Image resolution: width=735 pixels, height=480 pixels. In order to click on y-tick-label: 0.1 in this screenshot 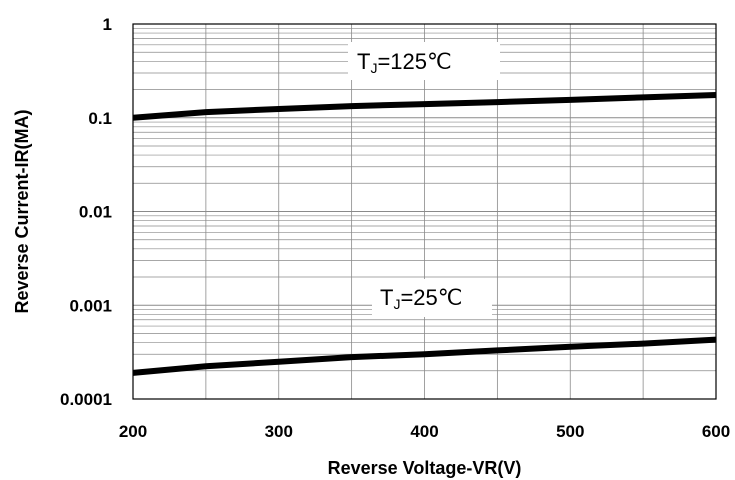, I will do `click(100, 118)`.